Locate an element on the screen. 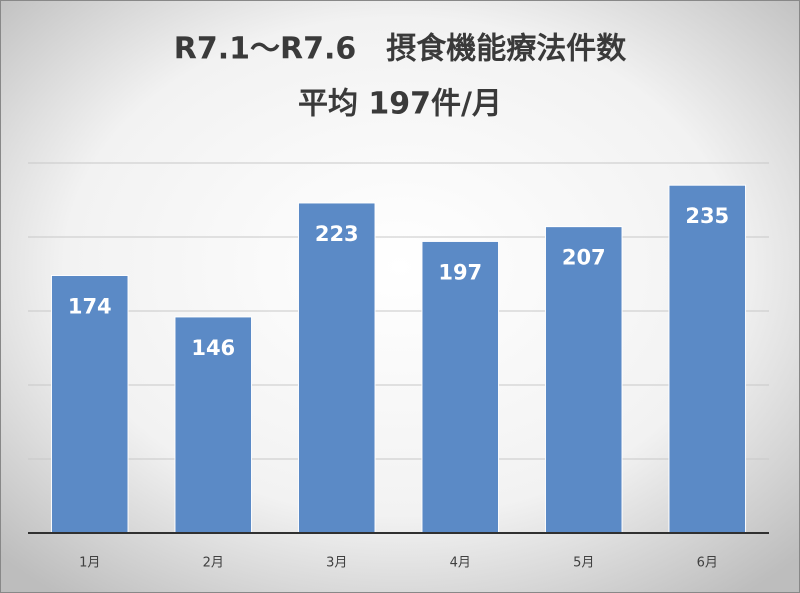 Image resolution: width=800 pixels, height=593 pixels. value-label: 207 is located at coordinates (584, 258).